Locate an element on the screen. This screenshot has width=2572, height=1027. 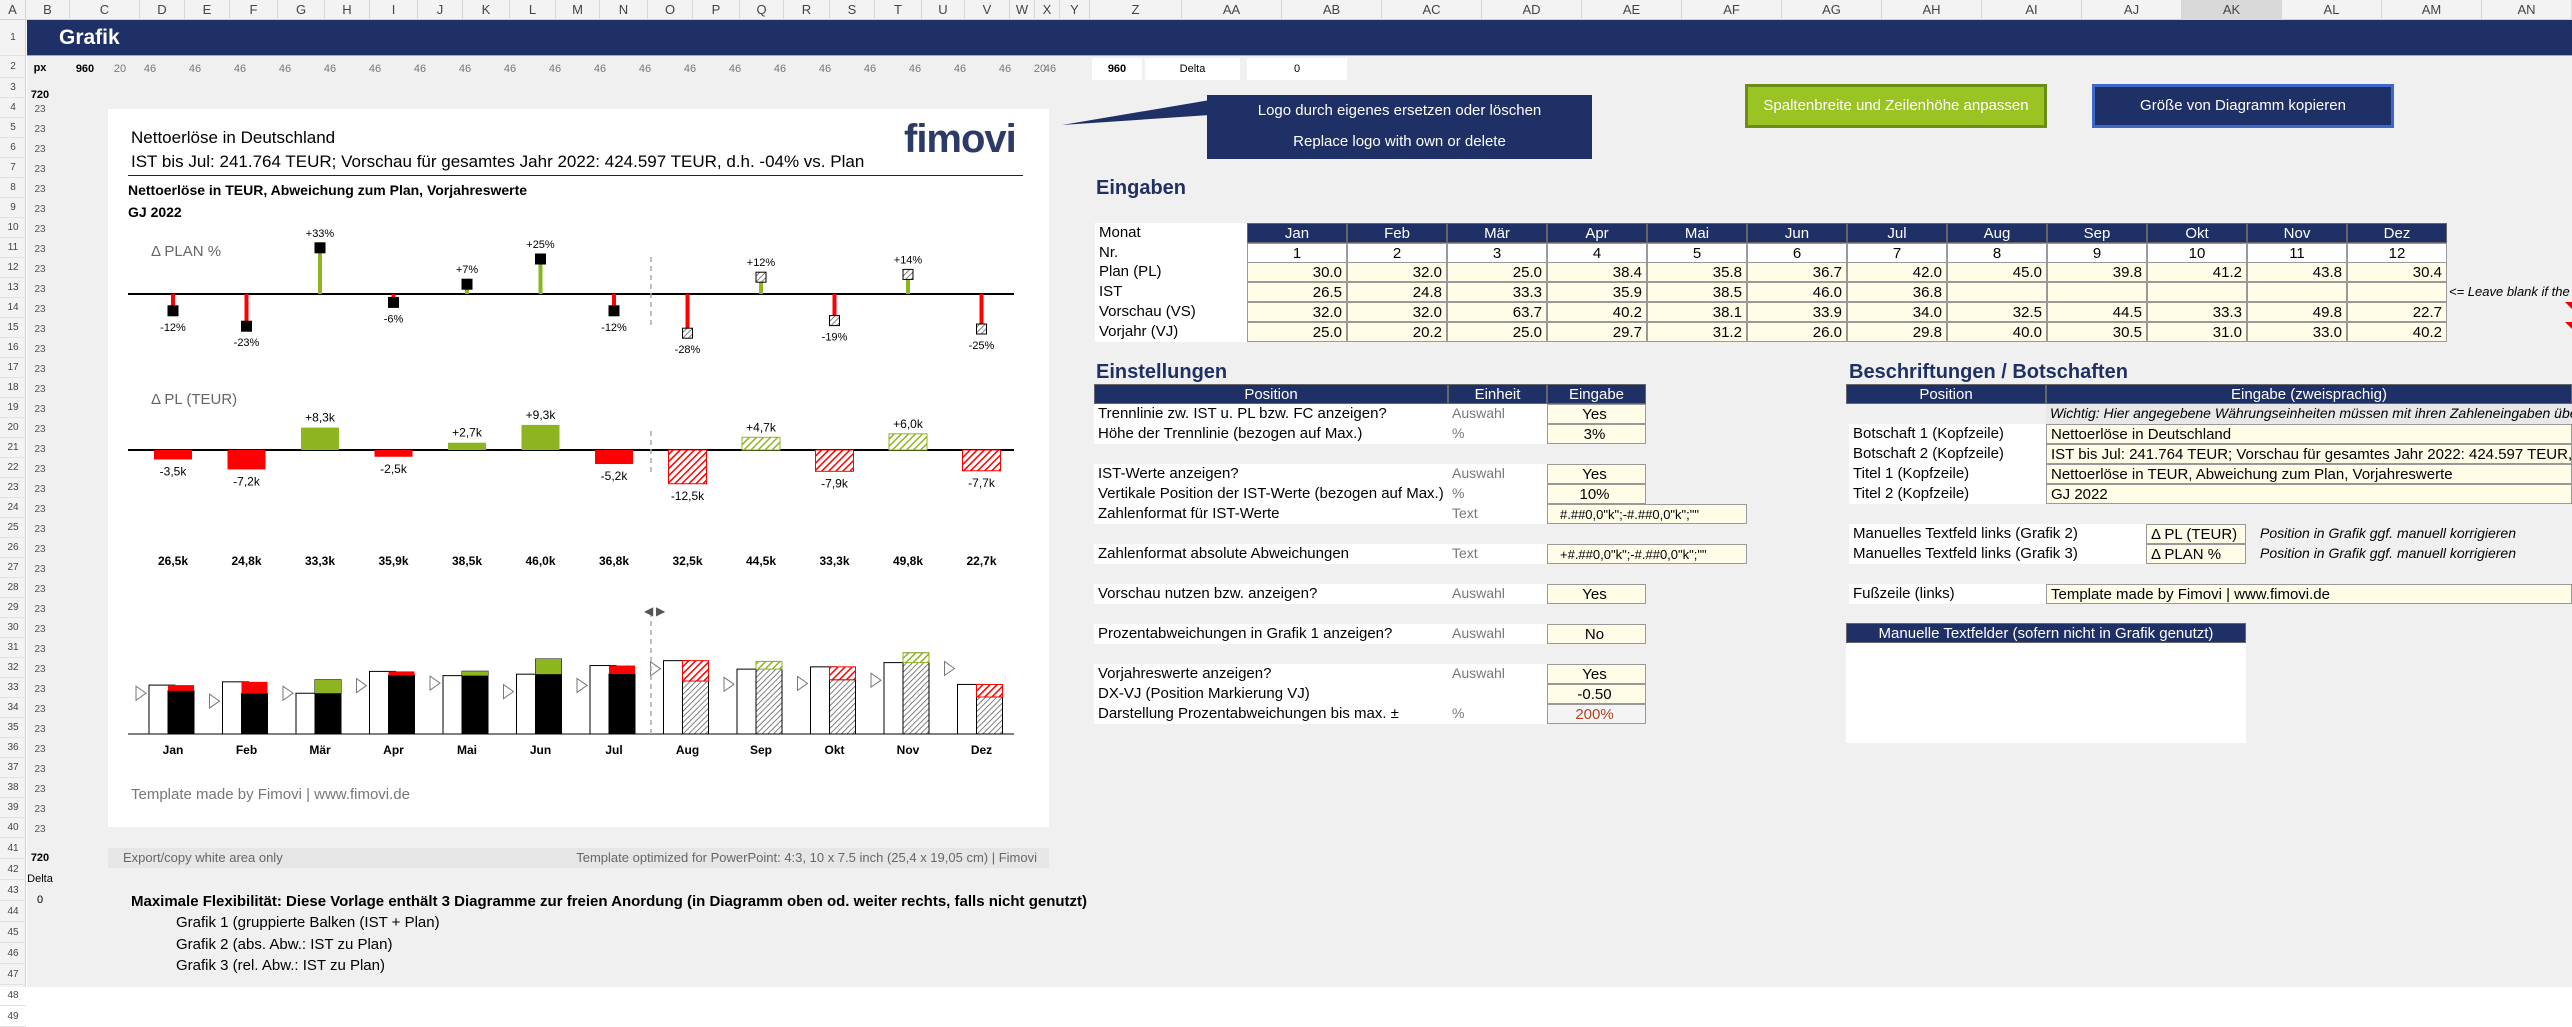
input-cell: 32.0 is located at coordinates (1397, 312).